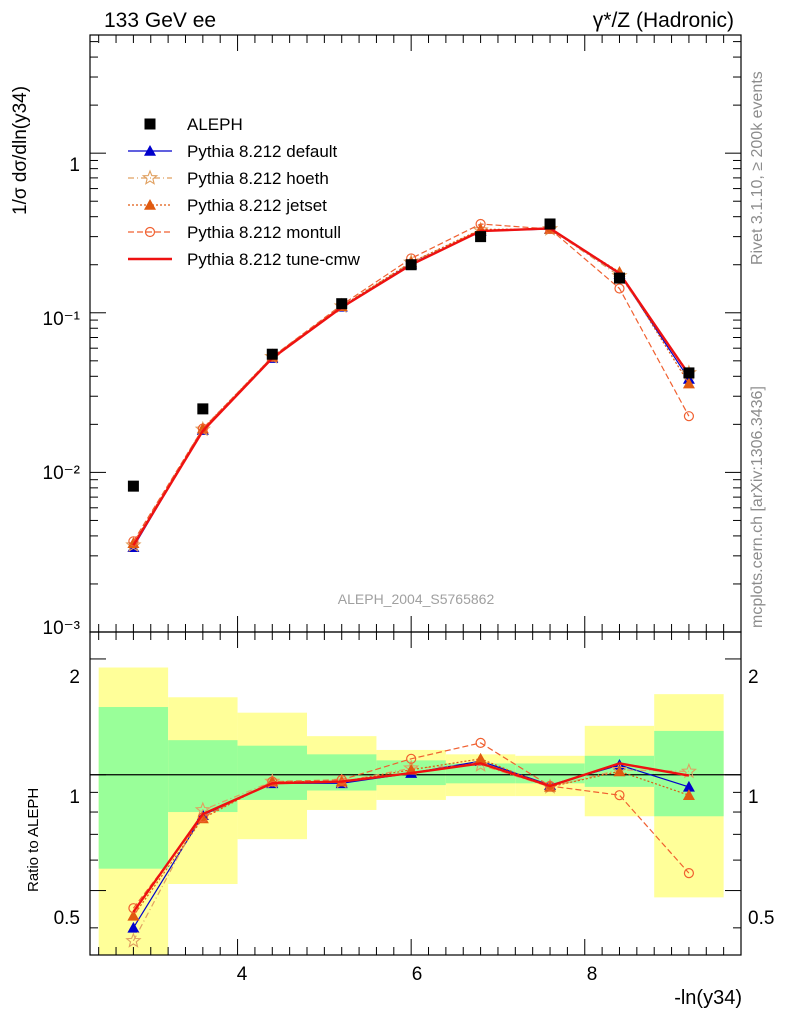 This screenshot has height=1024, width=786. What do you see at coordinates (257, 205) in the screenshot?
I see `legend-label: Pythia 8.212 jetset` at bounding box center [257, 205].